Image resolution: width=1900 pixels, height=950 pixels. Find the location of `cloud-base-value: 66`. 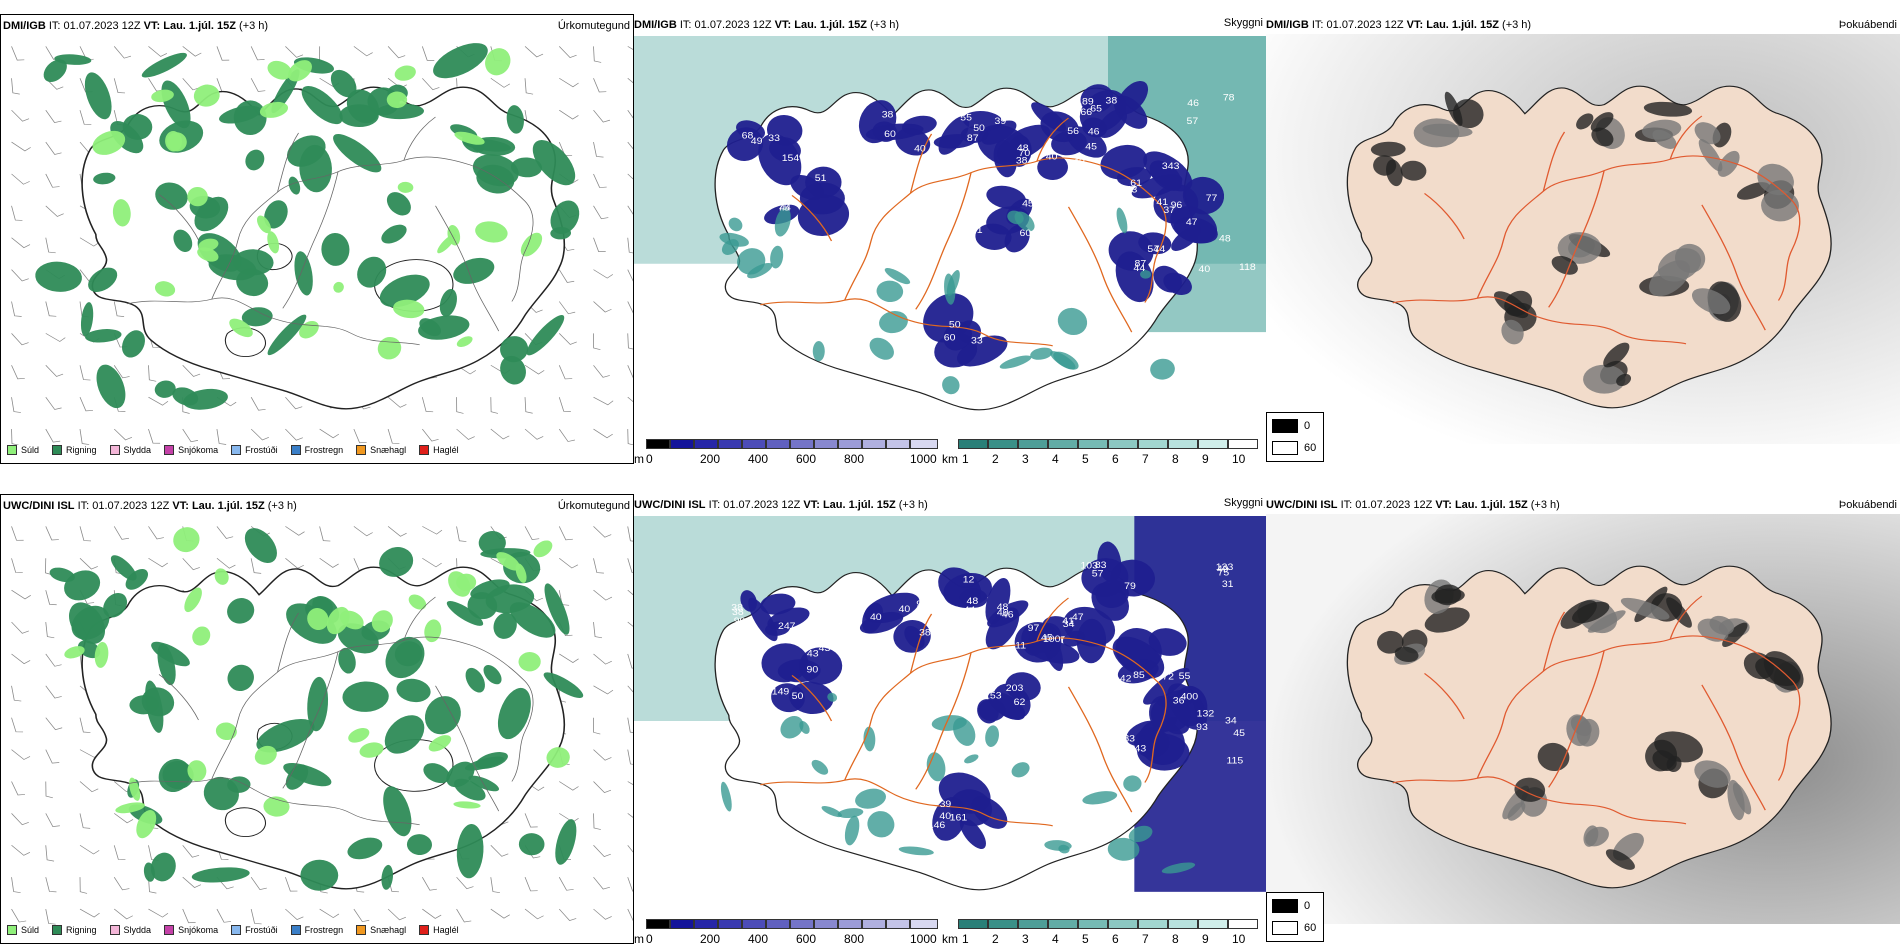

cloud-base-value: 66 is located at coordinates (1086, 113).